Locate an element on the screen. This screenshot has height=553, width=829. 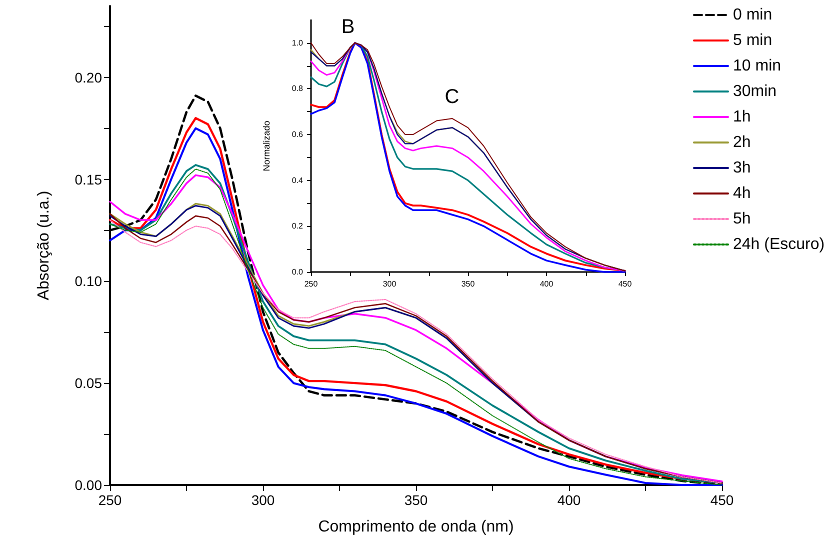
y-tick-label: 0.4 is located at coordinates (298, 180).